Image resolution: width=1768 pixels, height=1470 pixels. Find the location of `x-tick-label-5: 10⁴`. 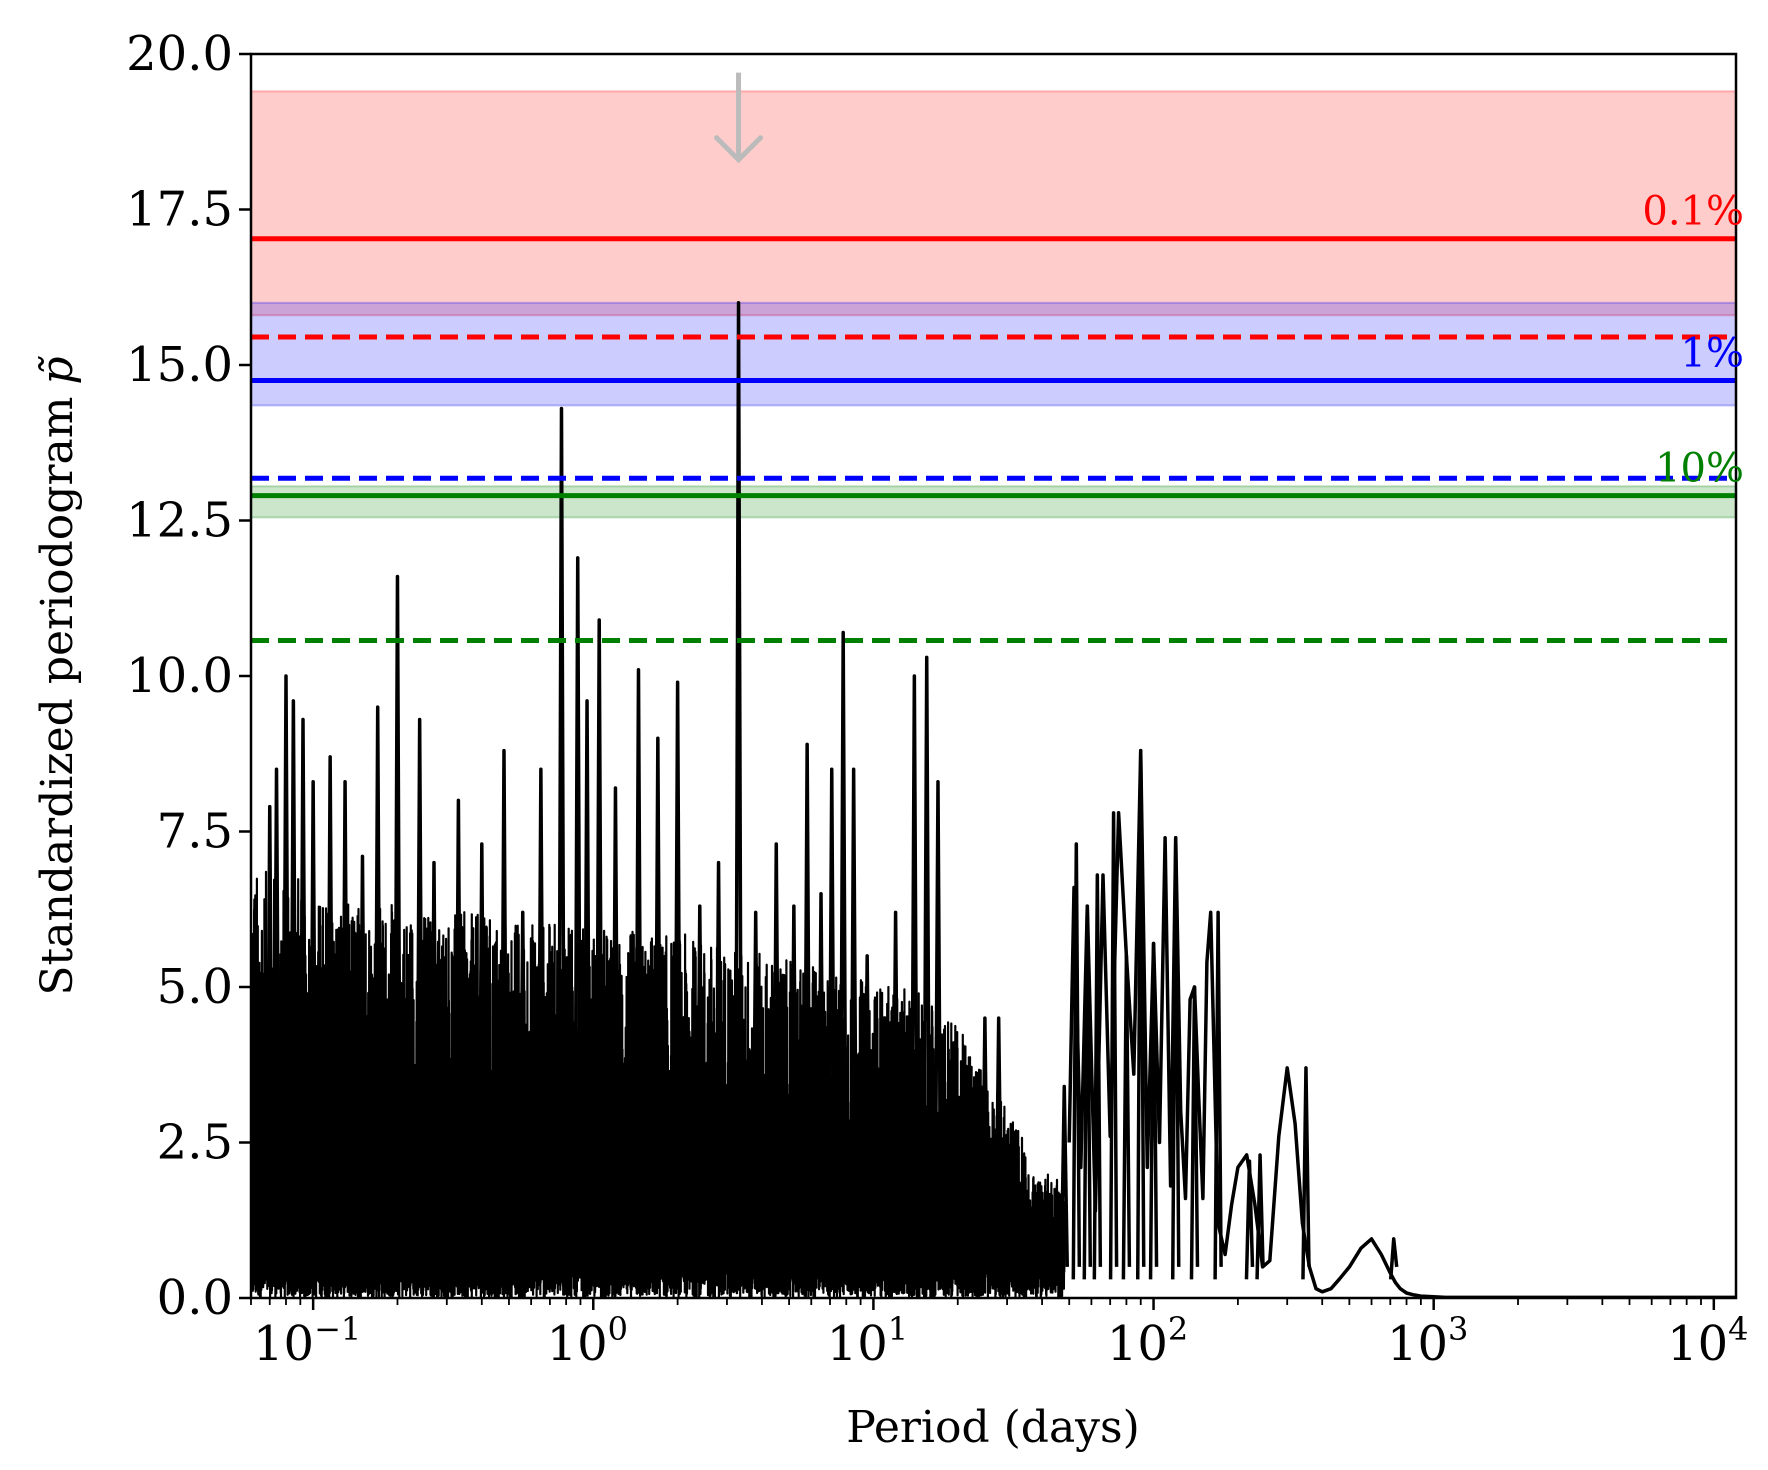

x-tick-label-5: 10⁴ is located at coordinates (1707, 1341).